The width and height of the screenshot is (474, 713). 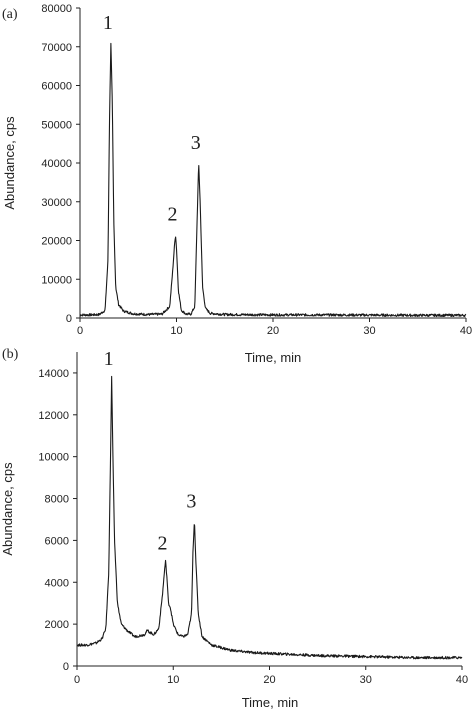 I want to click on panel-a-peak-labels: 1 2 3, so click(x=152, y=119).